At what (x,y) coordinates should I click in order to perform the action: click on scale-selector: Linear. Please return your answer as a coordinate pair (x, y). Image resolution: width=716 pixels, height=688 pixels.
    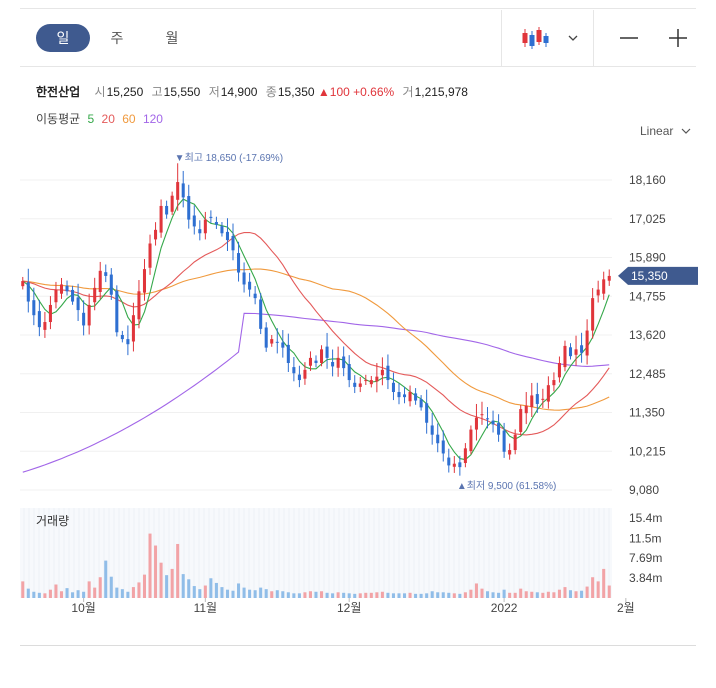
    Looking at the image, I should click on (665, 131).